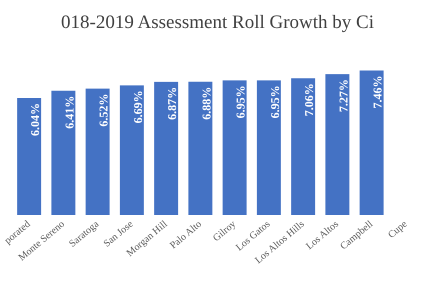 The image size is (435, 290). What do you see at coordinates (172, 103) in the screenshot?
I see `data-label: 6.87%` at bounding box center [172, 103].